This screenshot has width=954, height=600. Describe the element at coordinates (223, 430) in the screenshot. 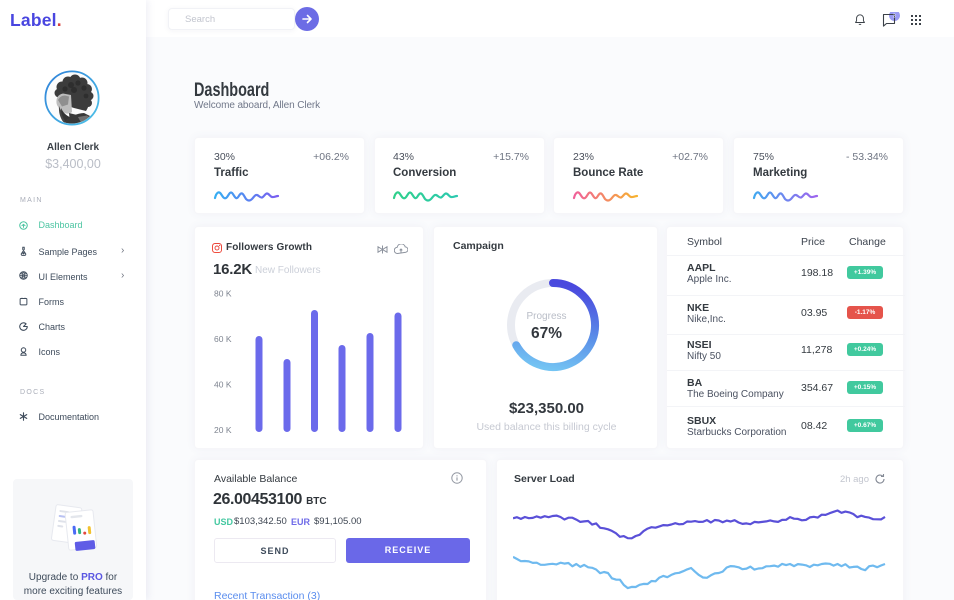

I see `svg-text: 20 K` at that location.